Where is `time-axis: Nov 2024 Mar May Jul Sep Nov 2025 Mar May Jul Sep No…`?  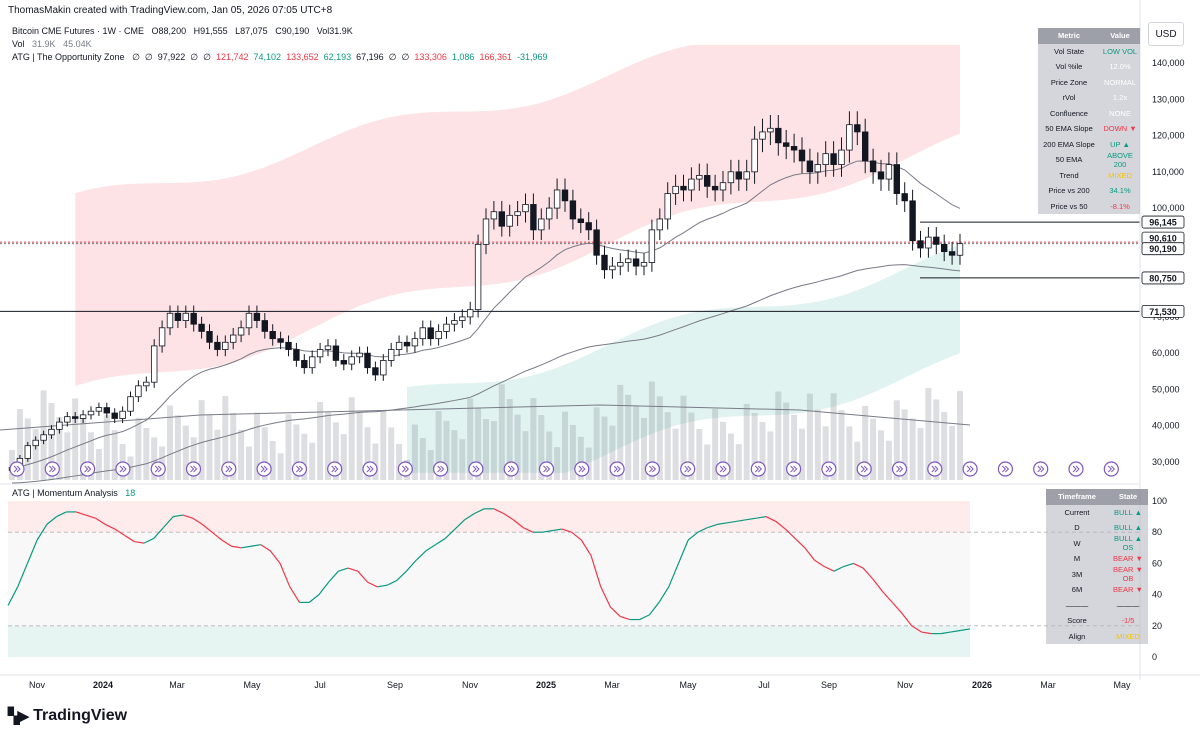 time-axis: Nov 2024 Mar May Jul Sep Nov 2025 Mar May Jul Sep No… is located at coordinates (600, 682).